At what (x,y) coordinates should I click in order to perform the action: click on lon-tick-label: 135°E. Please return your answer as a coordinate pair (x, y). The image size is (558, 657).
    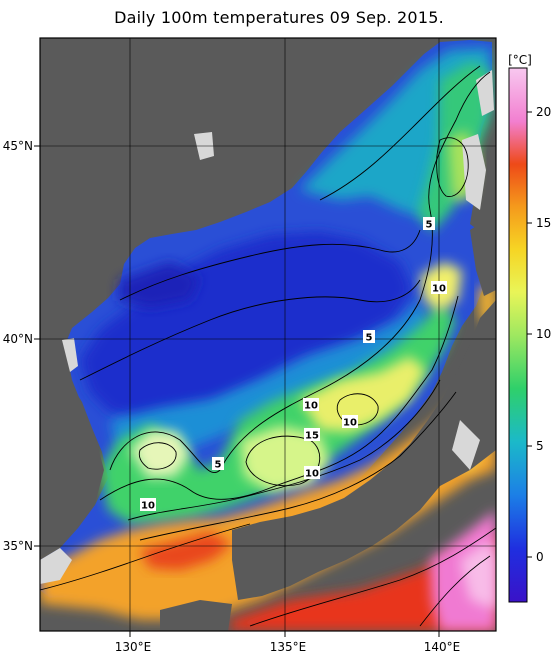
    Looking at the image, I should click on (288, 647).